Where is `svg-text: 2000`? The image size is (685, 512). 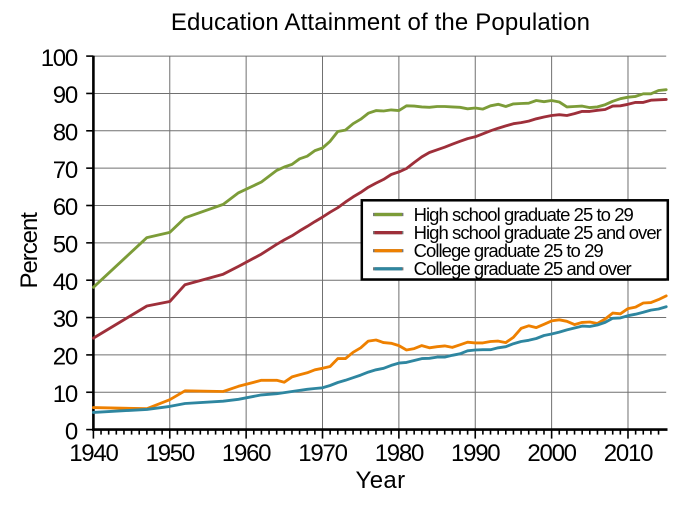
svg-text: 2000 is located at coordinates (551, 453).